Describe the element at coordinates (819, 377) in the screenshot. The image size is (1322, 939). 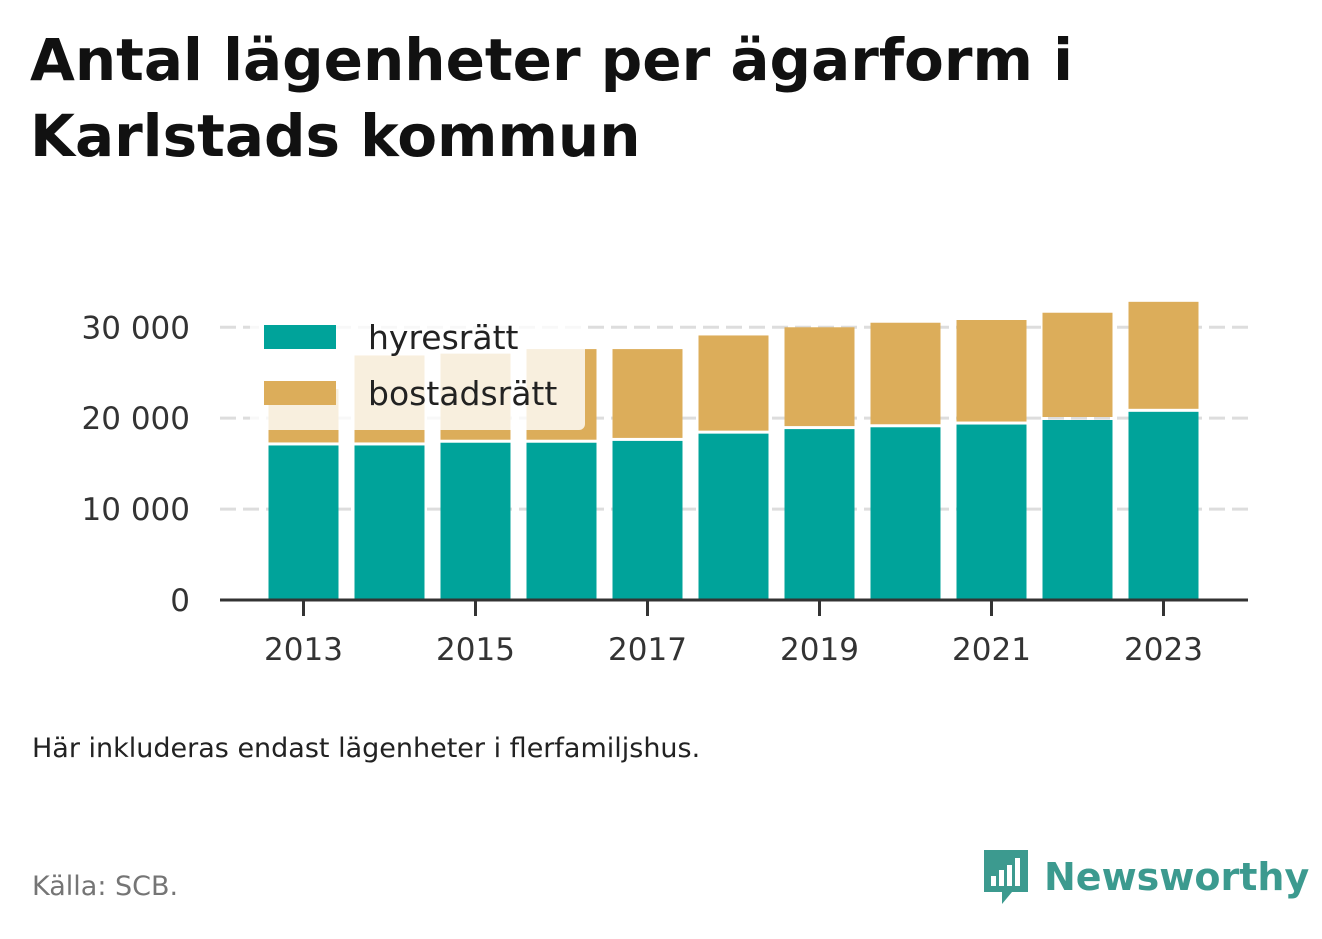
I see `bar-bostadsratt-2019` at that location.